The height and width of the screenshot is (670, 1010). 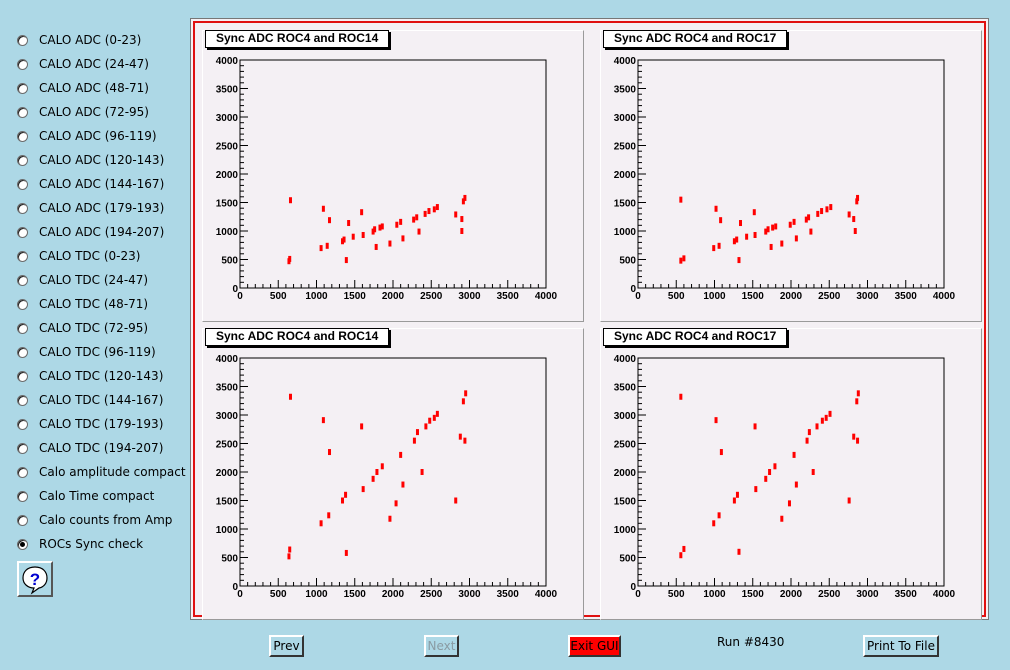 What do you see at coordinates (625, 359) in the screenshot?
I see `y-tick-label: 4000` at bounding box center [625, 359].